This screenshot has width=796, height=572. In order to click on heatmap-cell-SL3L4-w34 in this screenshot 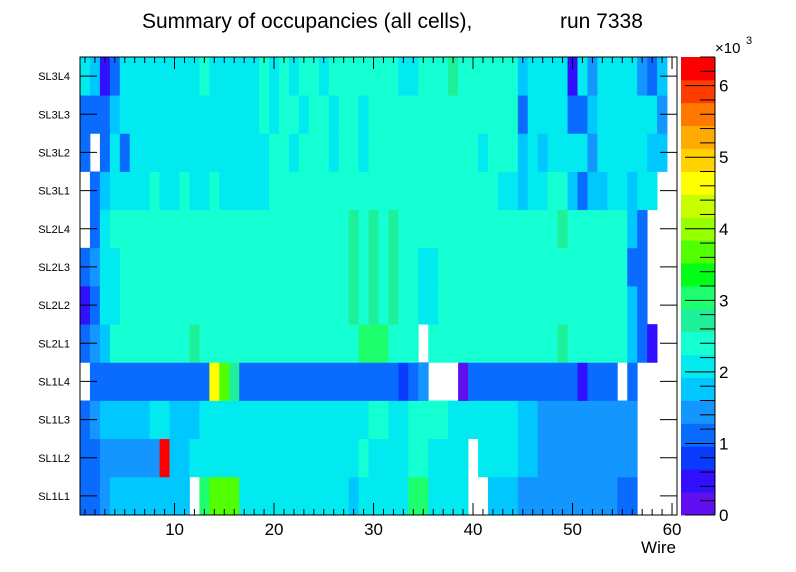, I will do `click(413, 76)`.